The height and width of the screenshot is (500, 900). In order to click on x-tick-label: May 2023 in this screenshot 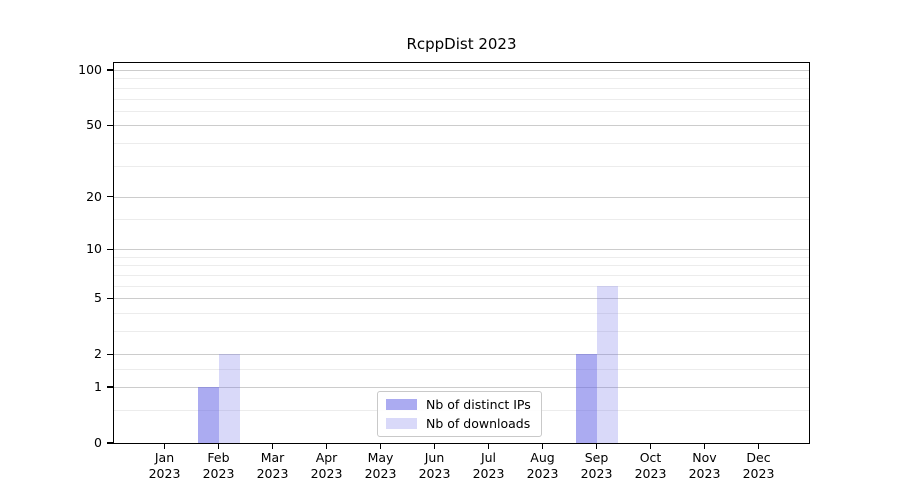, I will do `click(381, 466)`.